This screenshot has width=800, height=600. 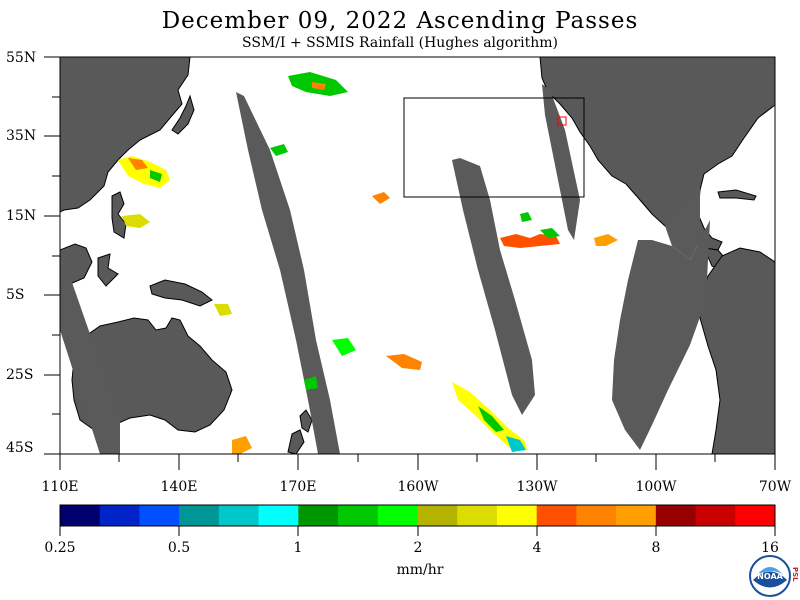 I want to click on rain-patch-coral-sea, so click(x=223, y=310).